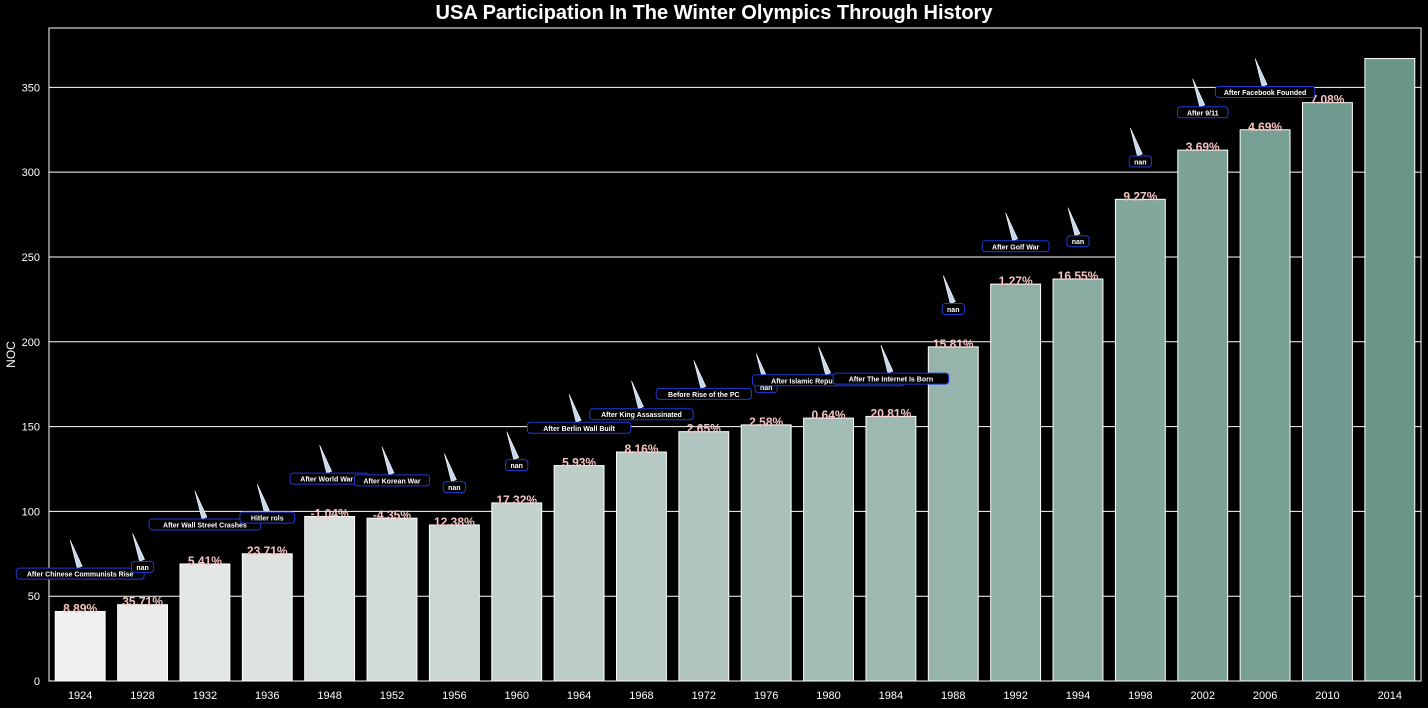  I want to click on y-tick-label: 250, so click(31, 258).